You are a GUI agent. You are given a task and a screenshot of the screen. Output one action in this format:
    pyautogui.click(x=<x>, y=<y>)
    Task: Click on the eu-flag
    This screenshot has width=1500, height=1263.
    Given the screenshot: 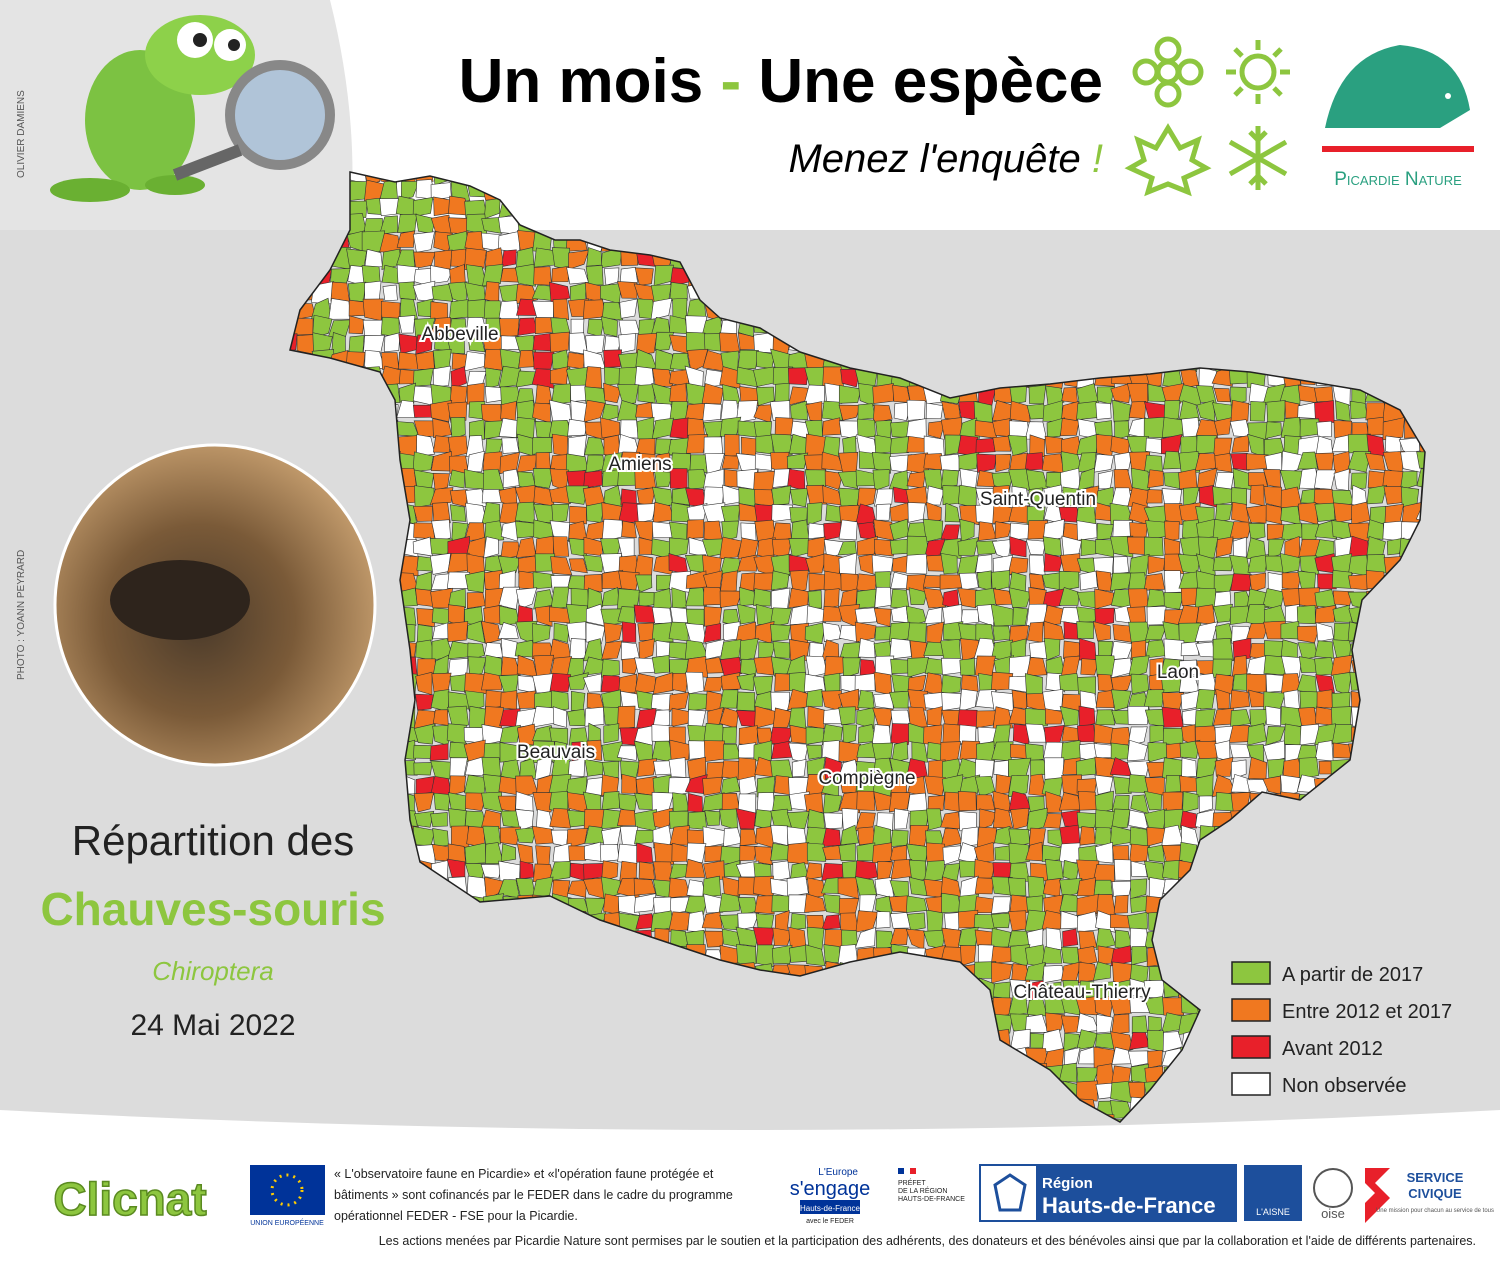 What is the action you would take?
    pyautogui.click(x=287, y=1190)
    